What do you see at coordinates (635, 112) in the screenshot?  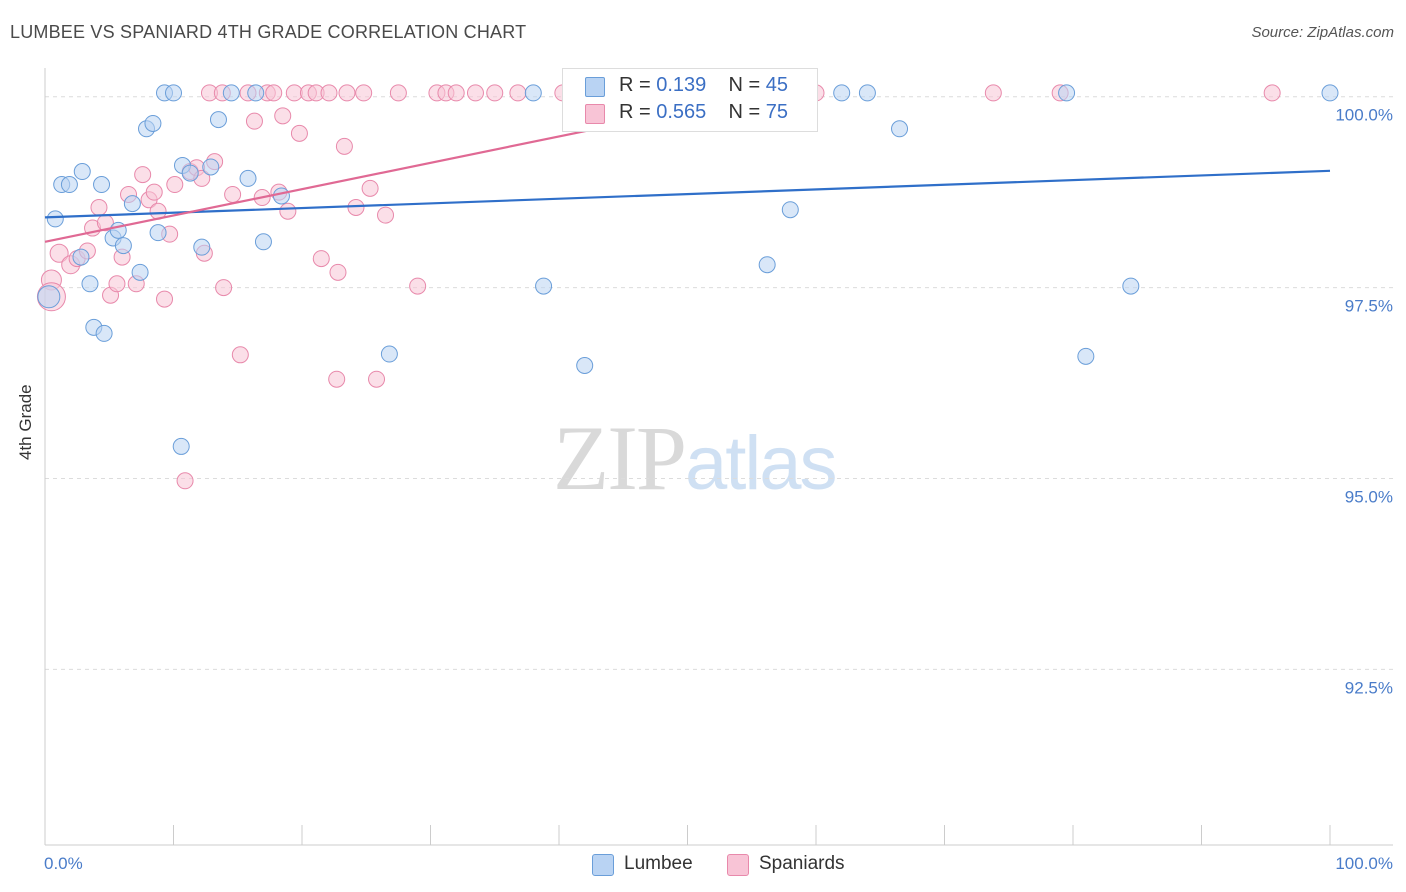 I see `spaniards-r-label: R =` at bounding box center [635, 112].